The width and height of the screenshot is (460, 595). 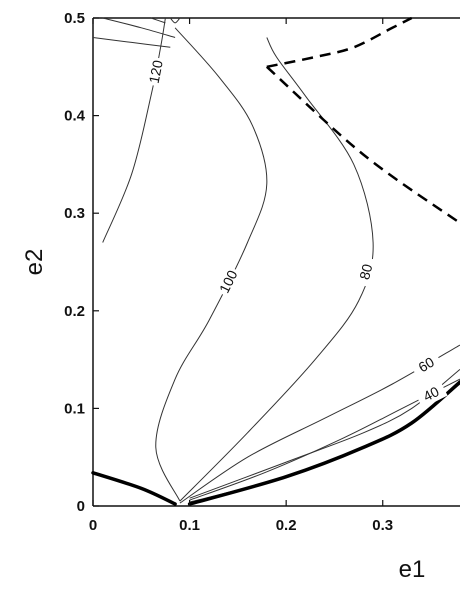 I want to click on y-tick-label: 0, so click(x=81, y=506).